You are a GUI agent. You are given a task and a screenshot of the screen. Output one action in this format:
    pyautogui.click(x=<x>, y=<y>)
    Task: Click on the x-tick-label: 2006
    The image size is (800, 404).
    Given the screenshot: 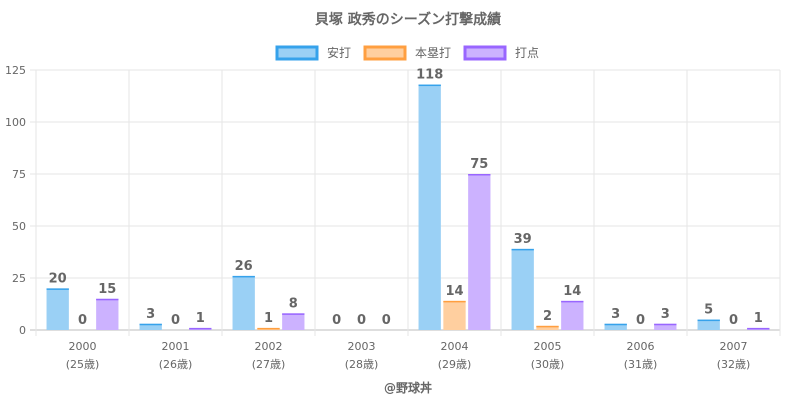 What is the action you would take?
    pyautogui.click(x=641, y=346)
    